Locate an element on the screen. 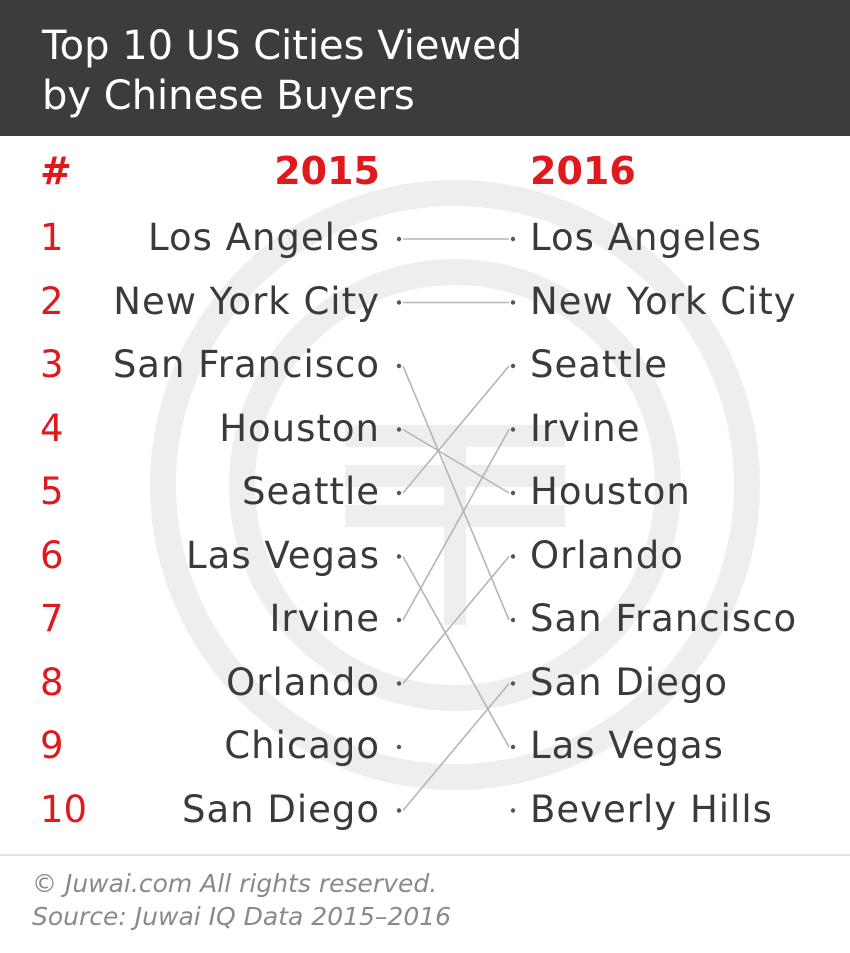 The image size is (850, 953). rank-label: 8 is located at coordinates (52, 682).